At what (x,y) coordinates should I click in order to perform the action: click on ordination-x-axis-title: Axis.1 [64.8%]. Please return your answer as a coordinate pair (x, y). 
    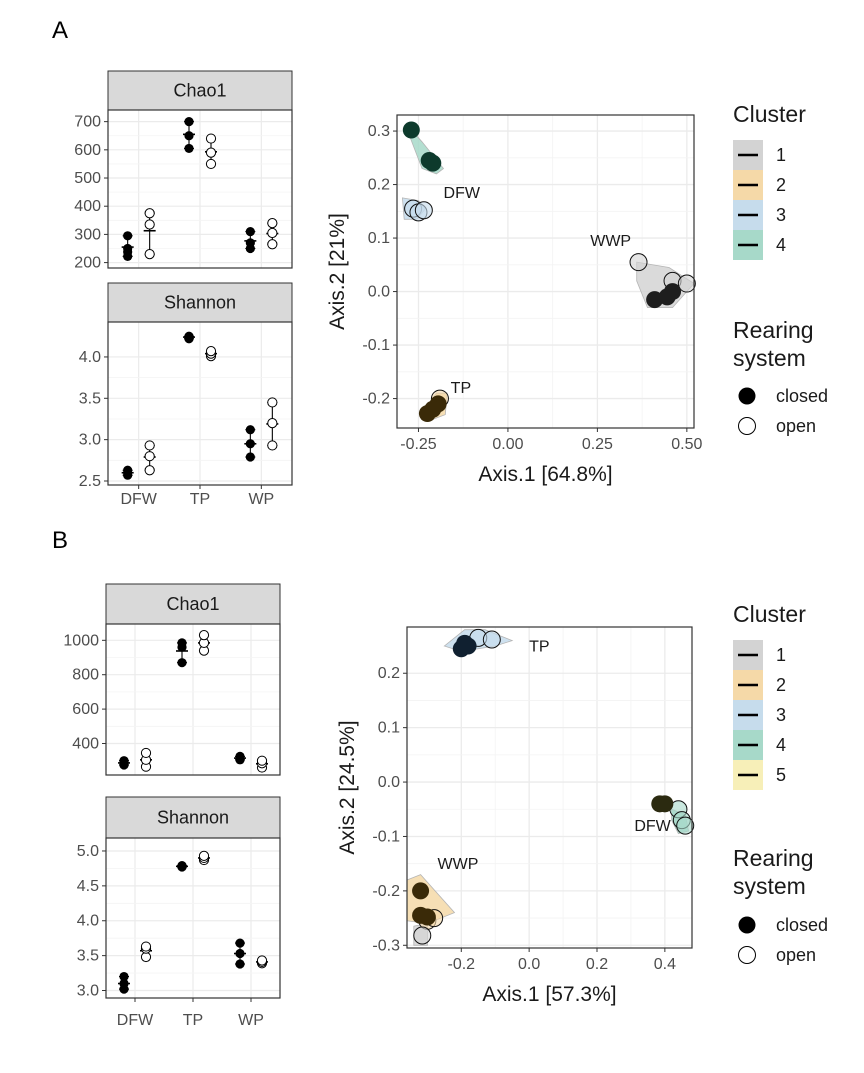
    Looking at the image, I should click on (545, 474).